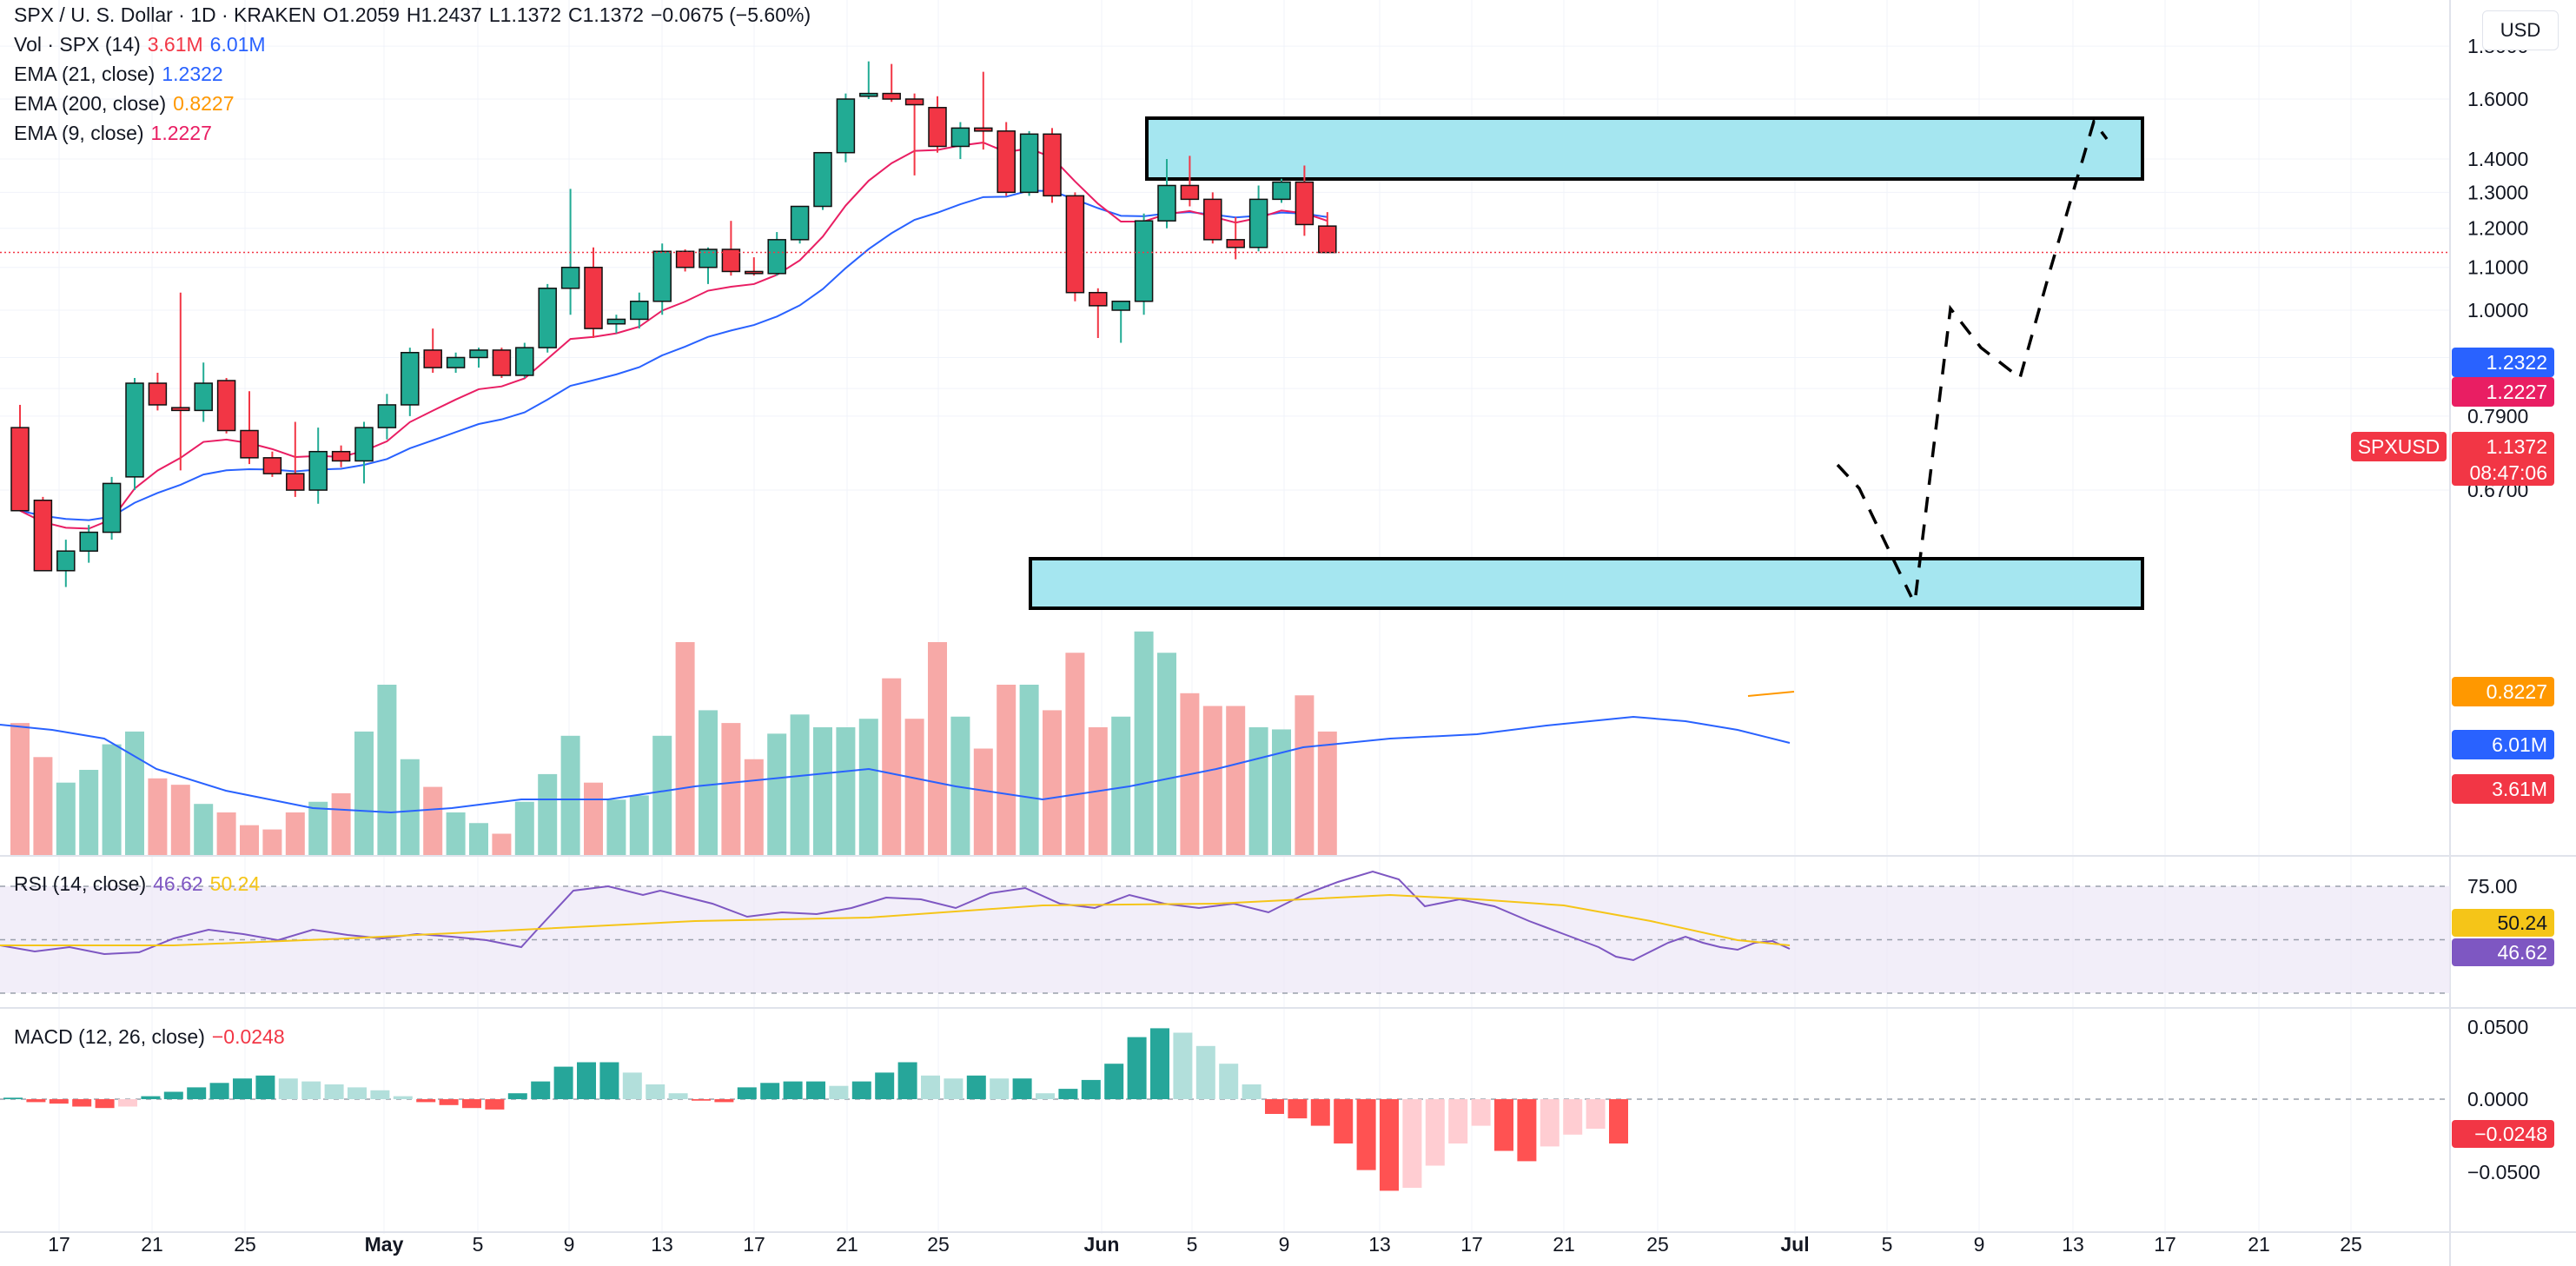 The image size is (2576, 1266). What do you see at coordinates (165, 14) in the screenshot?
I see `symbol-title: SPX / U. S. Dollar · 1D · KRAKEN` at bounding box center [165, 14].